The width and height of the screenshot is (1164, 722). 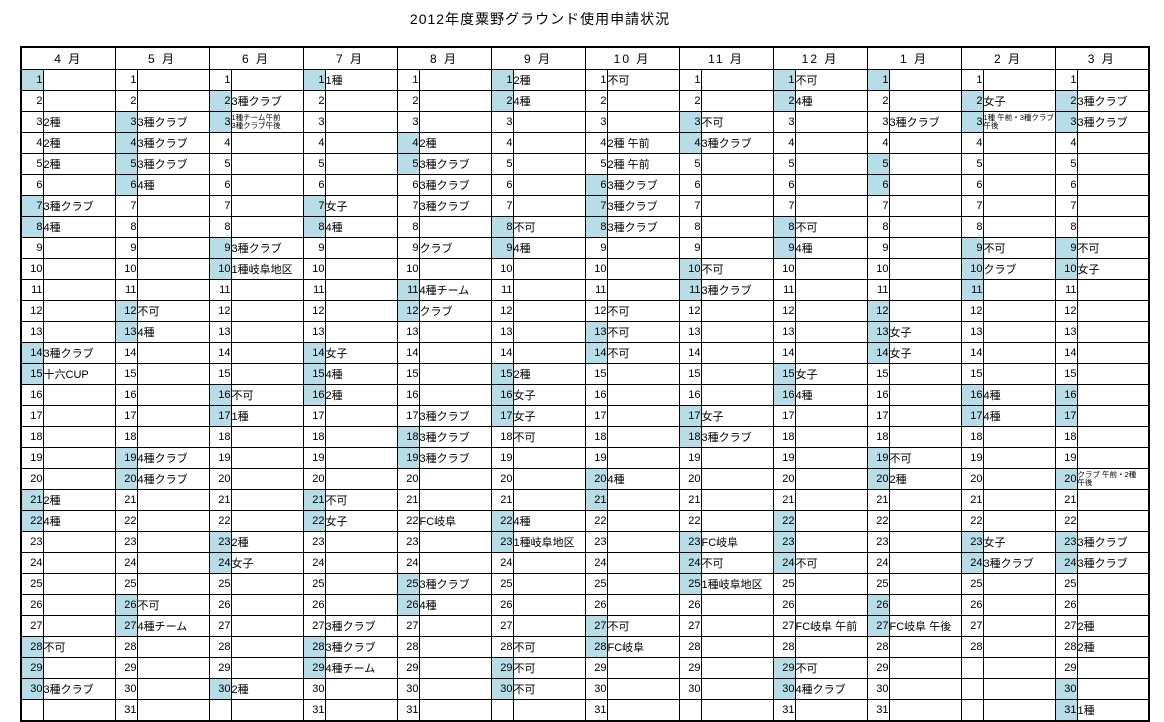 I want to click on day-number-cell: 29, so click(x=220, y=668).